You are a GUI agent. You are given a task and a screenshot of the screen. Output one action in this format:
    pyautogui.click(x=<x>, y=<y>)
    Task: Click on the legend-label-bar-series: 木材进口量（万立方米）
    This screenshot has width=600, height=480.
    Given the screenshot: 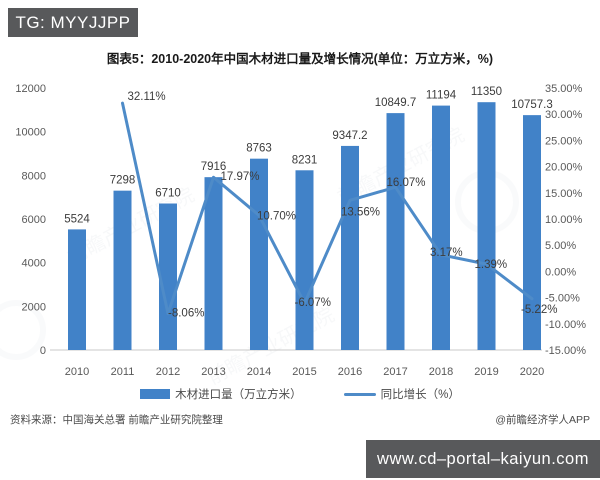 What is the action you would take?
    pyautogui.click(x=238, y=395)
    